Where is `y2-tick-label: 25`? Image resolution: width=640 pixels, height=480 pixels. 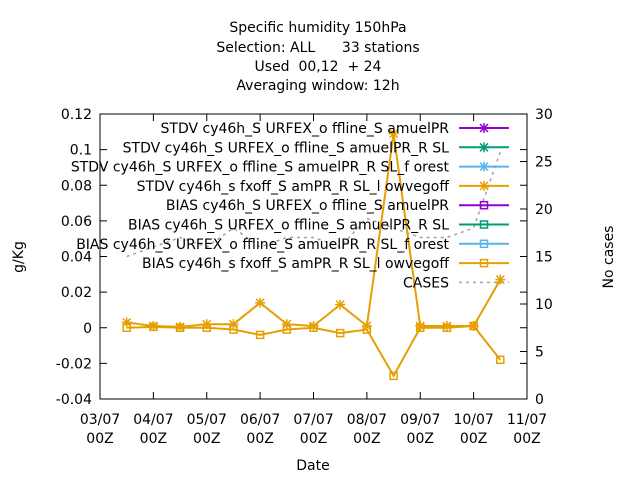
y2-tick-label: 25 is located at coordinates (544, 163).